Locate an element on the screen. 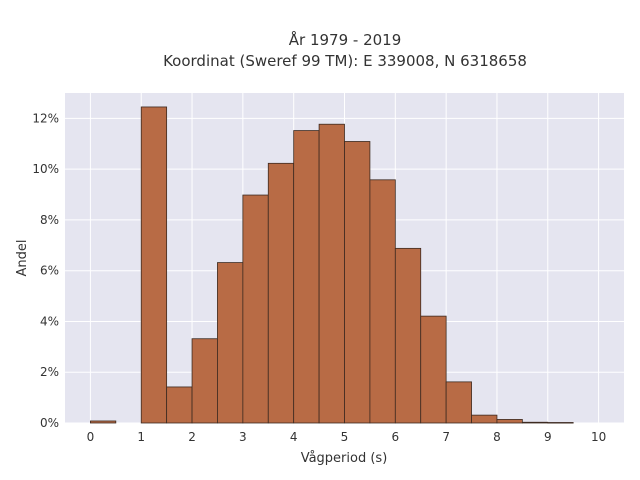  x-tick-label: 3 is located at coordinates (243, 437).